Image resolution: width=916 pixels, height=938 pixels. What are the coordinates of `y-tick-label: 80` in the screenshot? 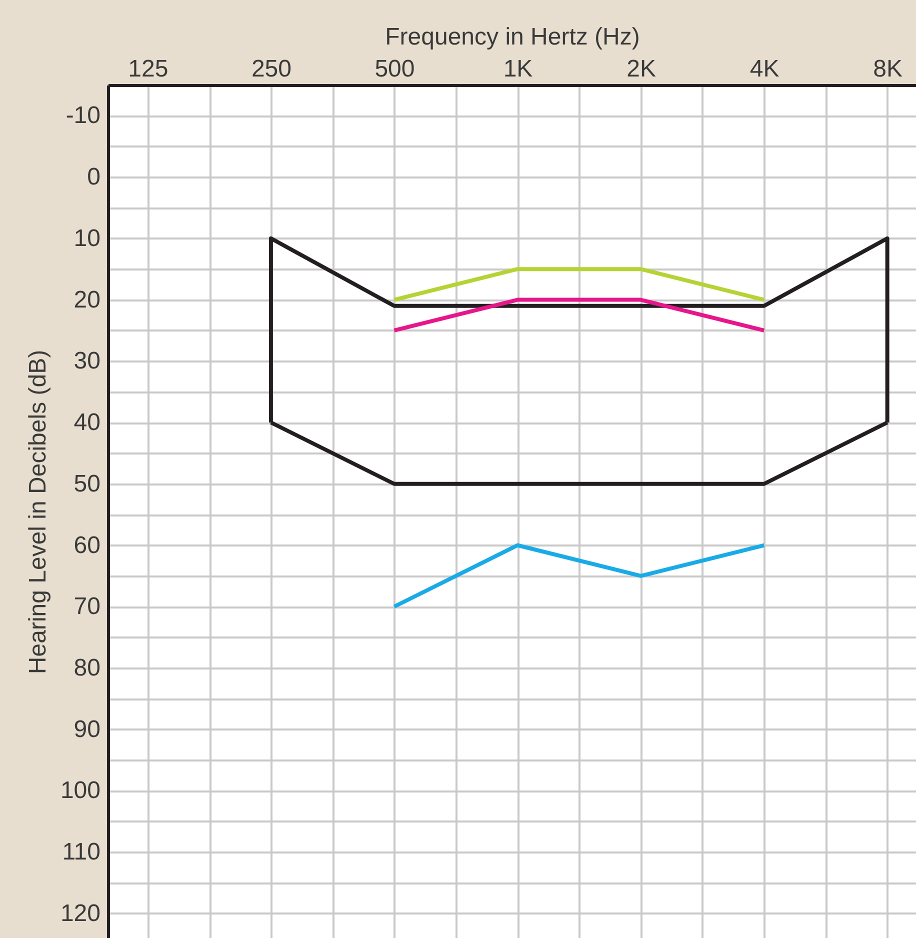 It's located at (87, 668).